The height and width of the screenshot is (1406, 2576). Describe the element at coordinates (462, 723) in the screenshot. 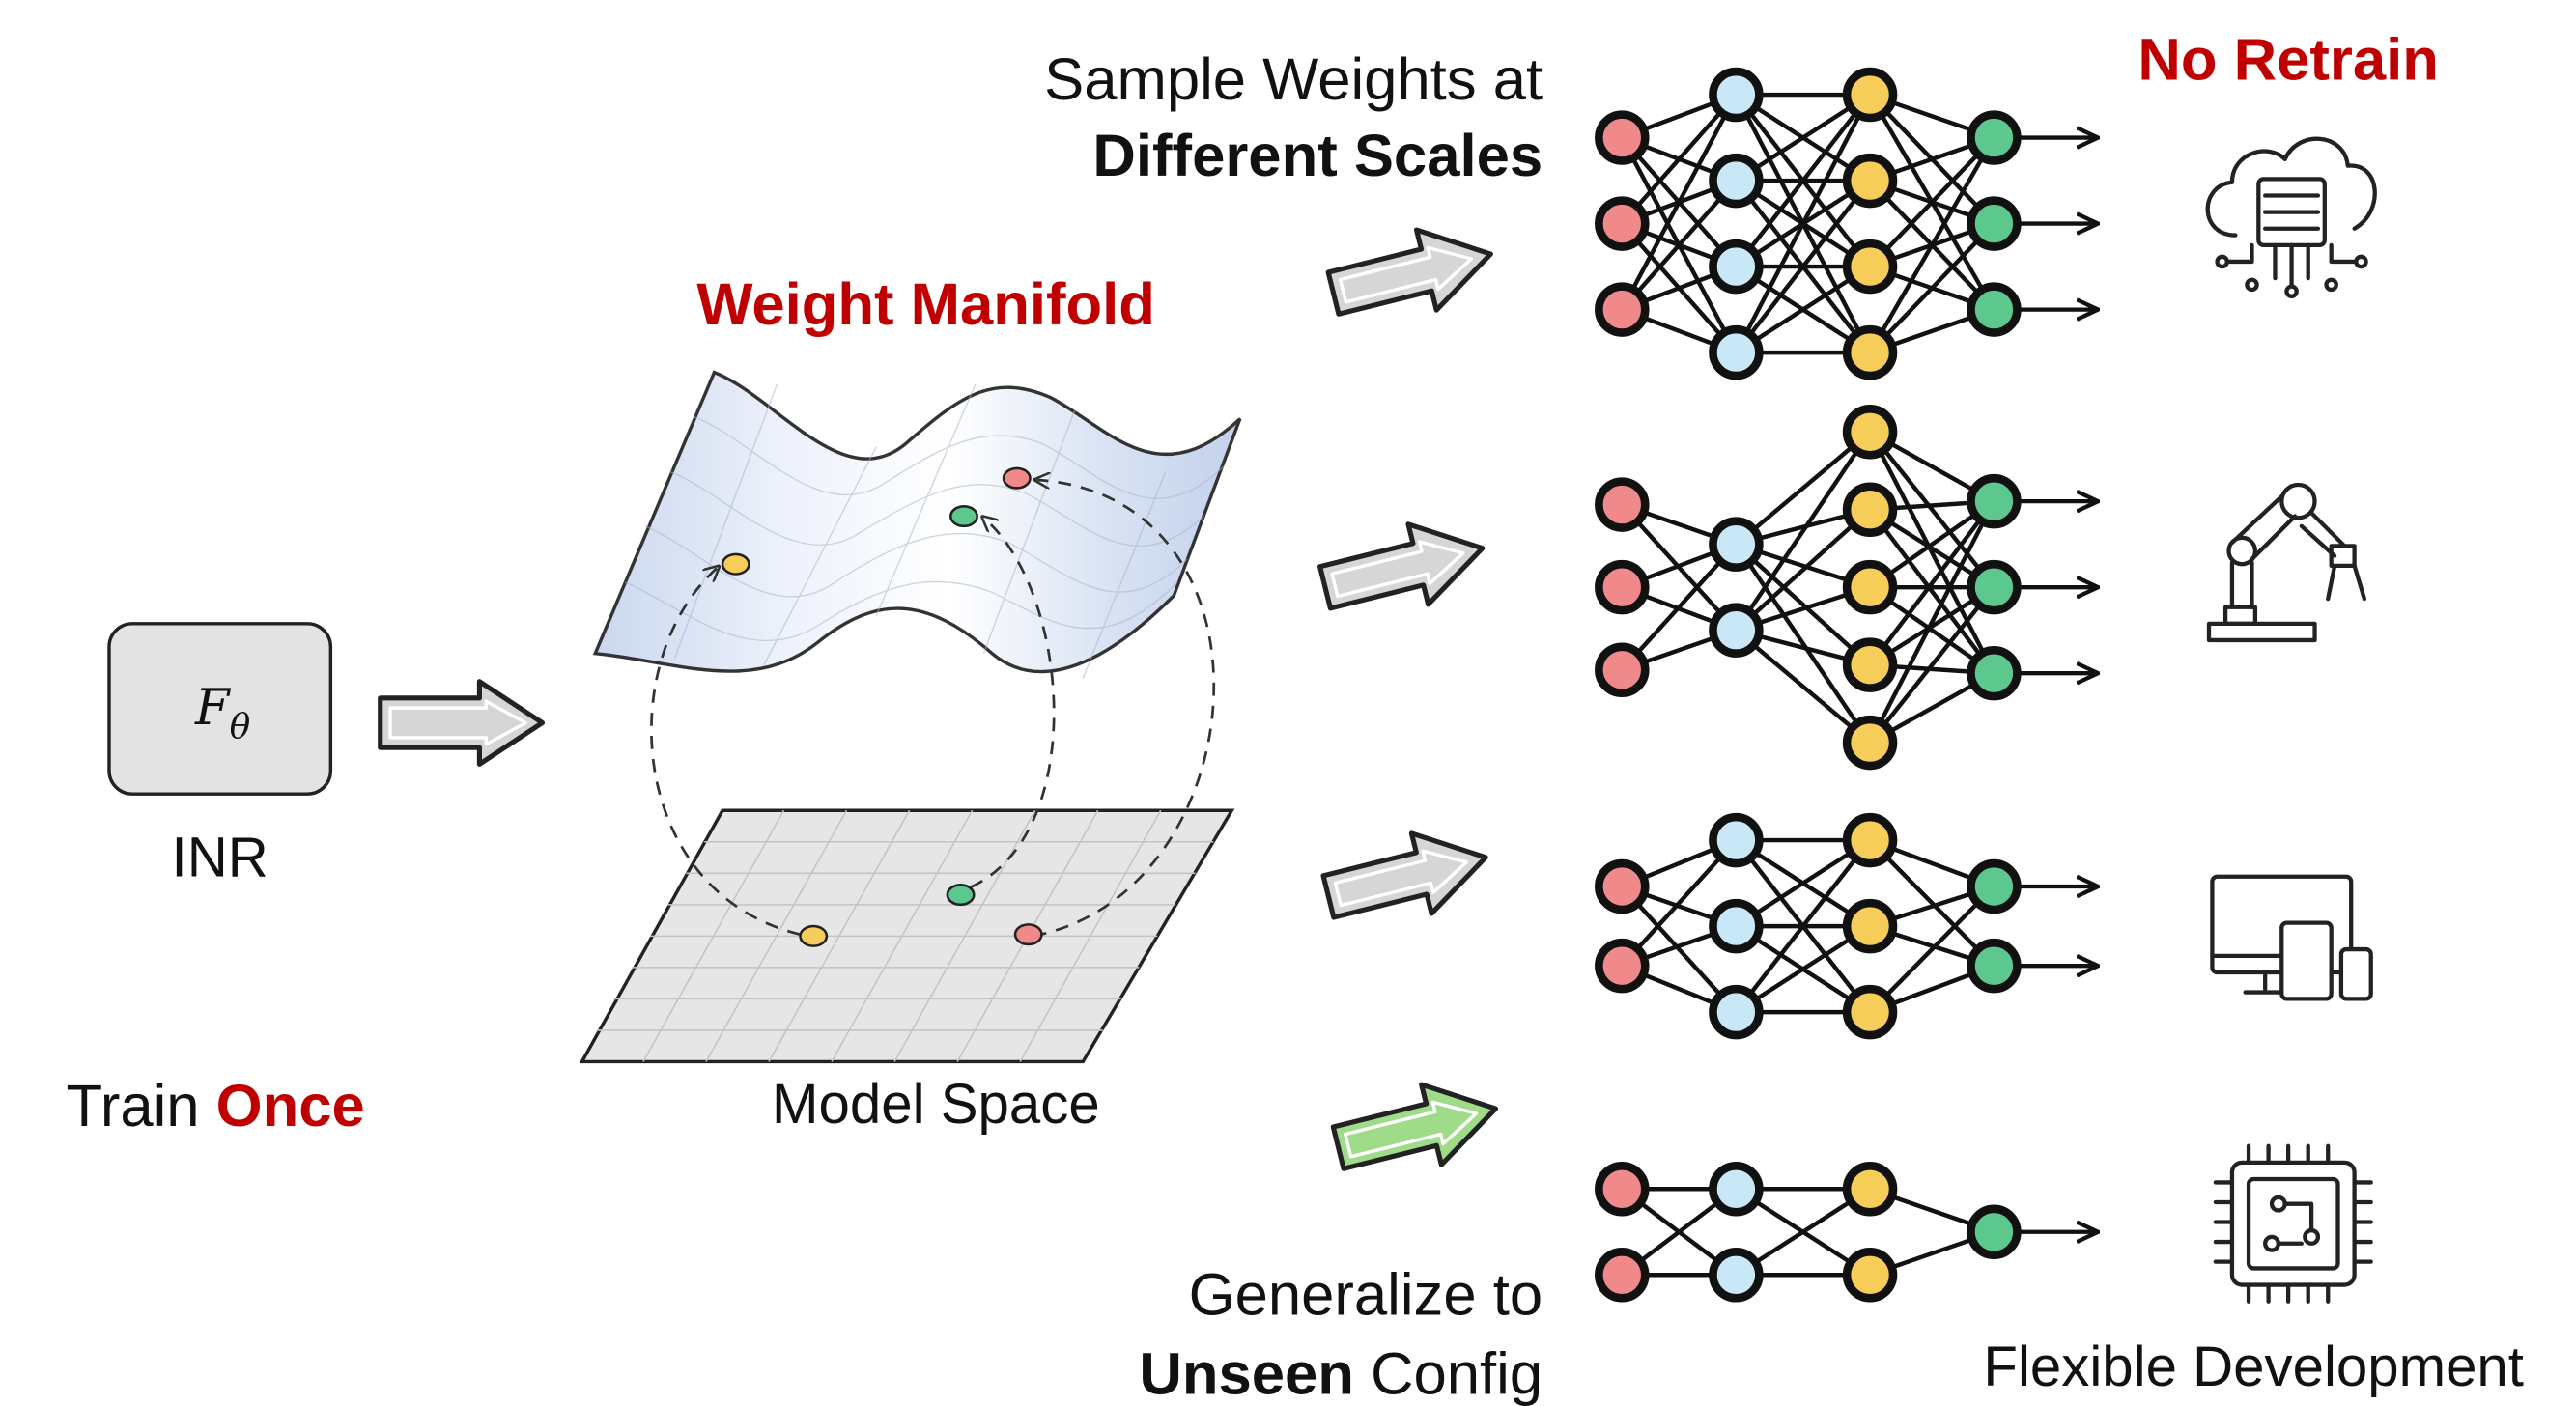

I see `arrow-inr-to-manifold` at that location.